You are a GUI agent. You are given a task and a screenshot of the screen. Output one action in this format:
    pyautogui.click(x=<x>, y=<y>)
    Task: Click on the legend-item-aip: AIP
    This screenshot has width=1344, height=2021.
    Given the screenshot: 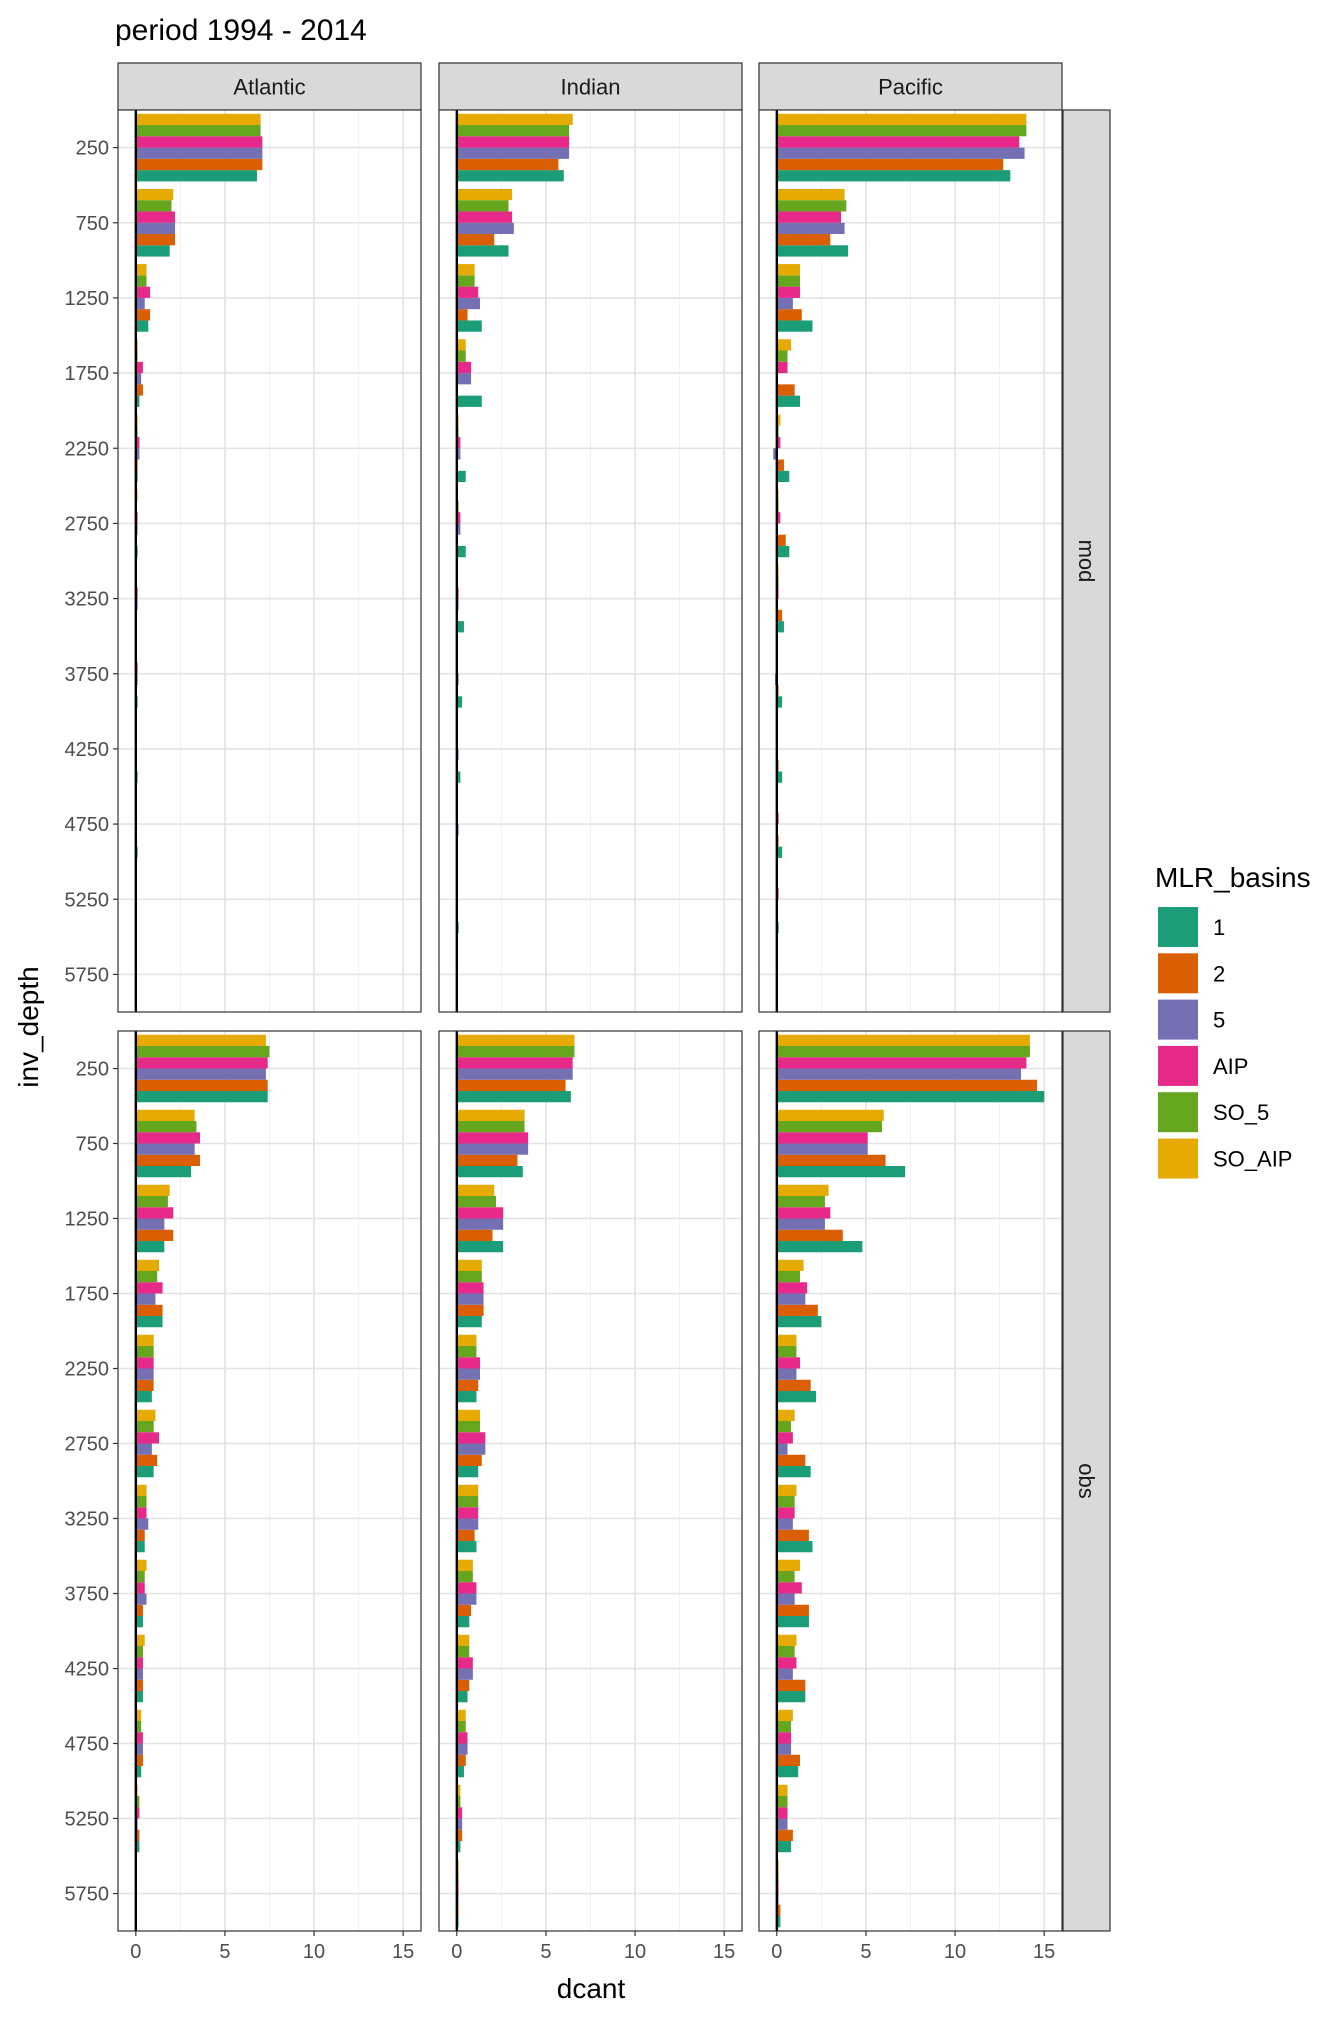 What is the action you would take?
    pyautogui.click(x=1203, y=1065)
    